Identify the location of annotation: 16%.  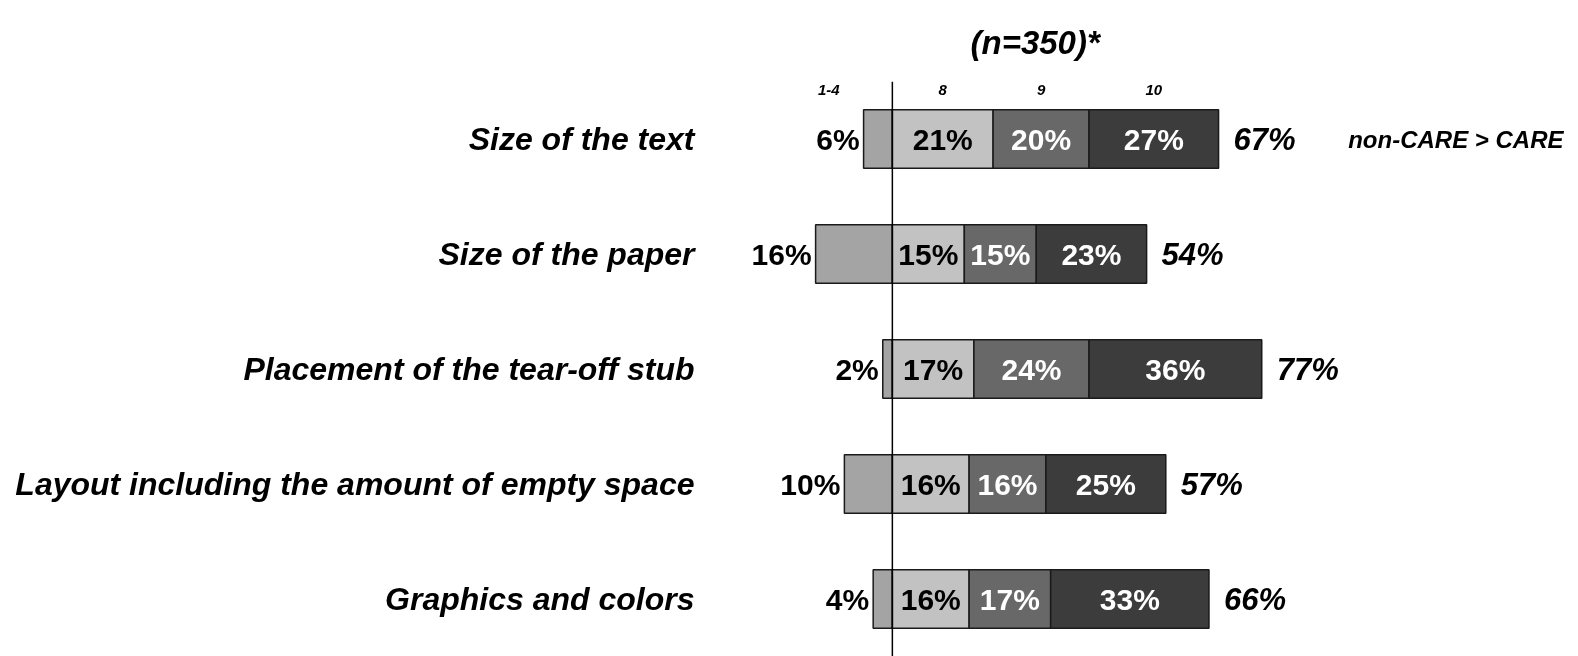
(781, 254).